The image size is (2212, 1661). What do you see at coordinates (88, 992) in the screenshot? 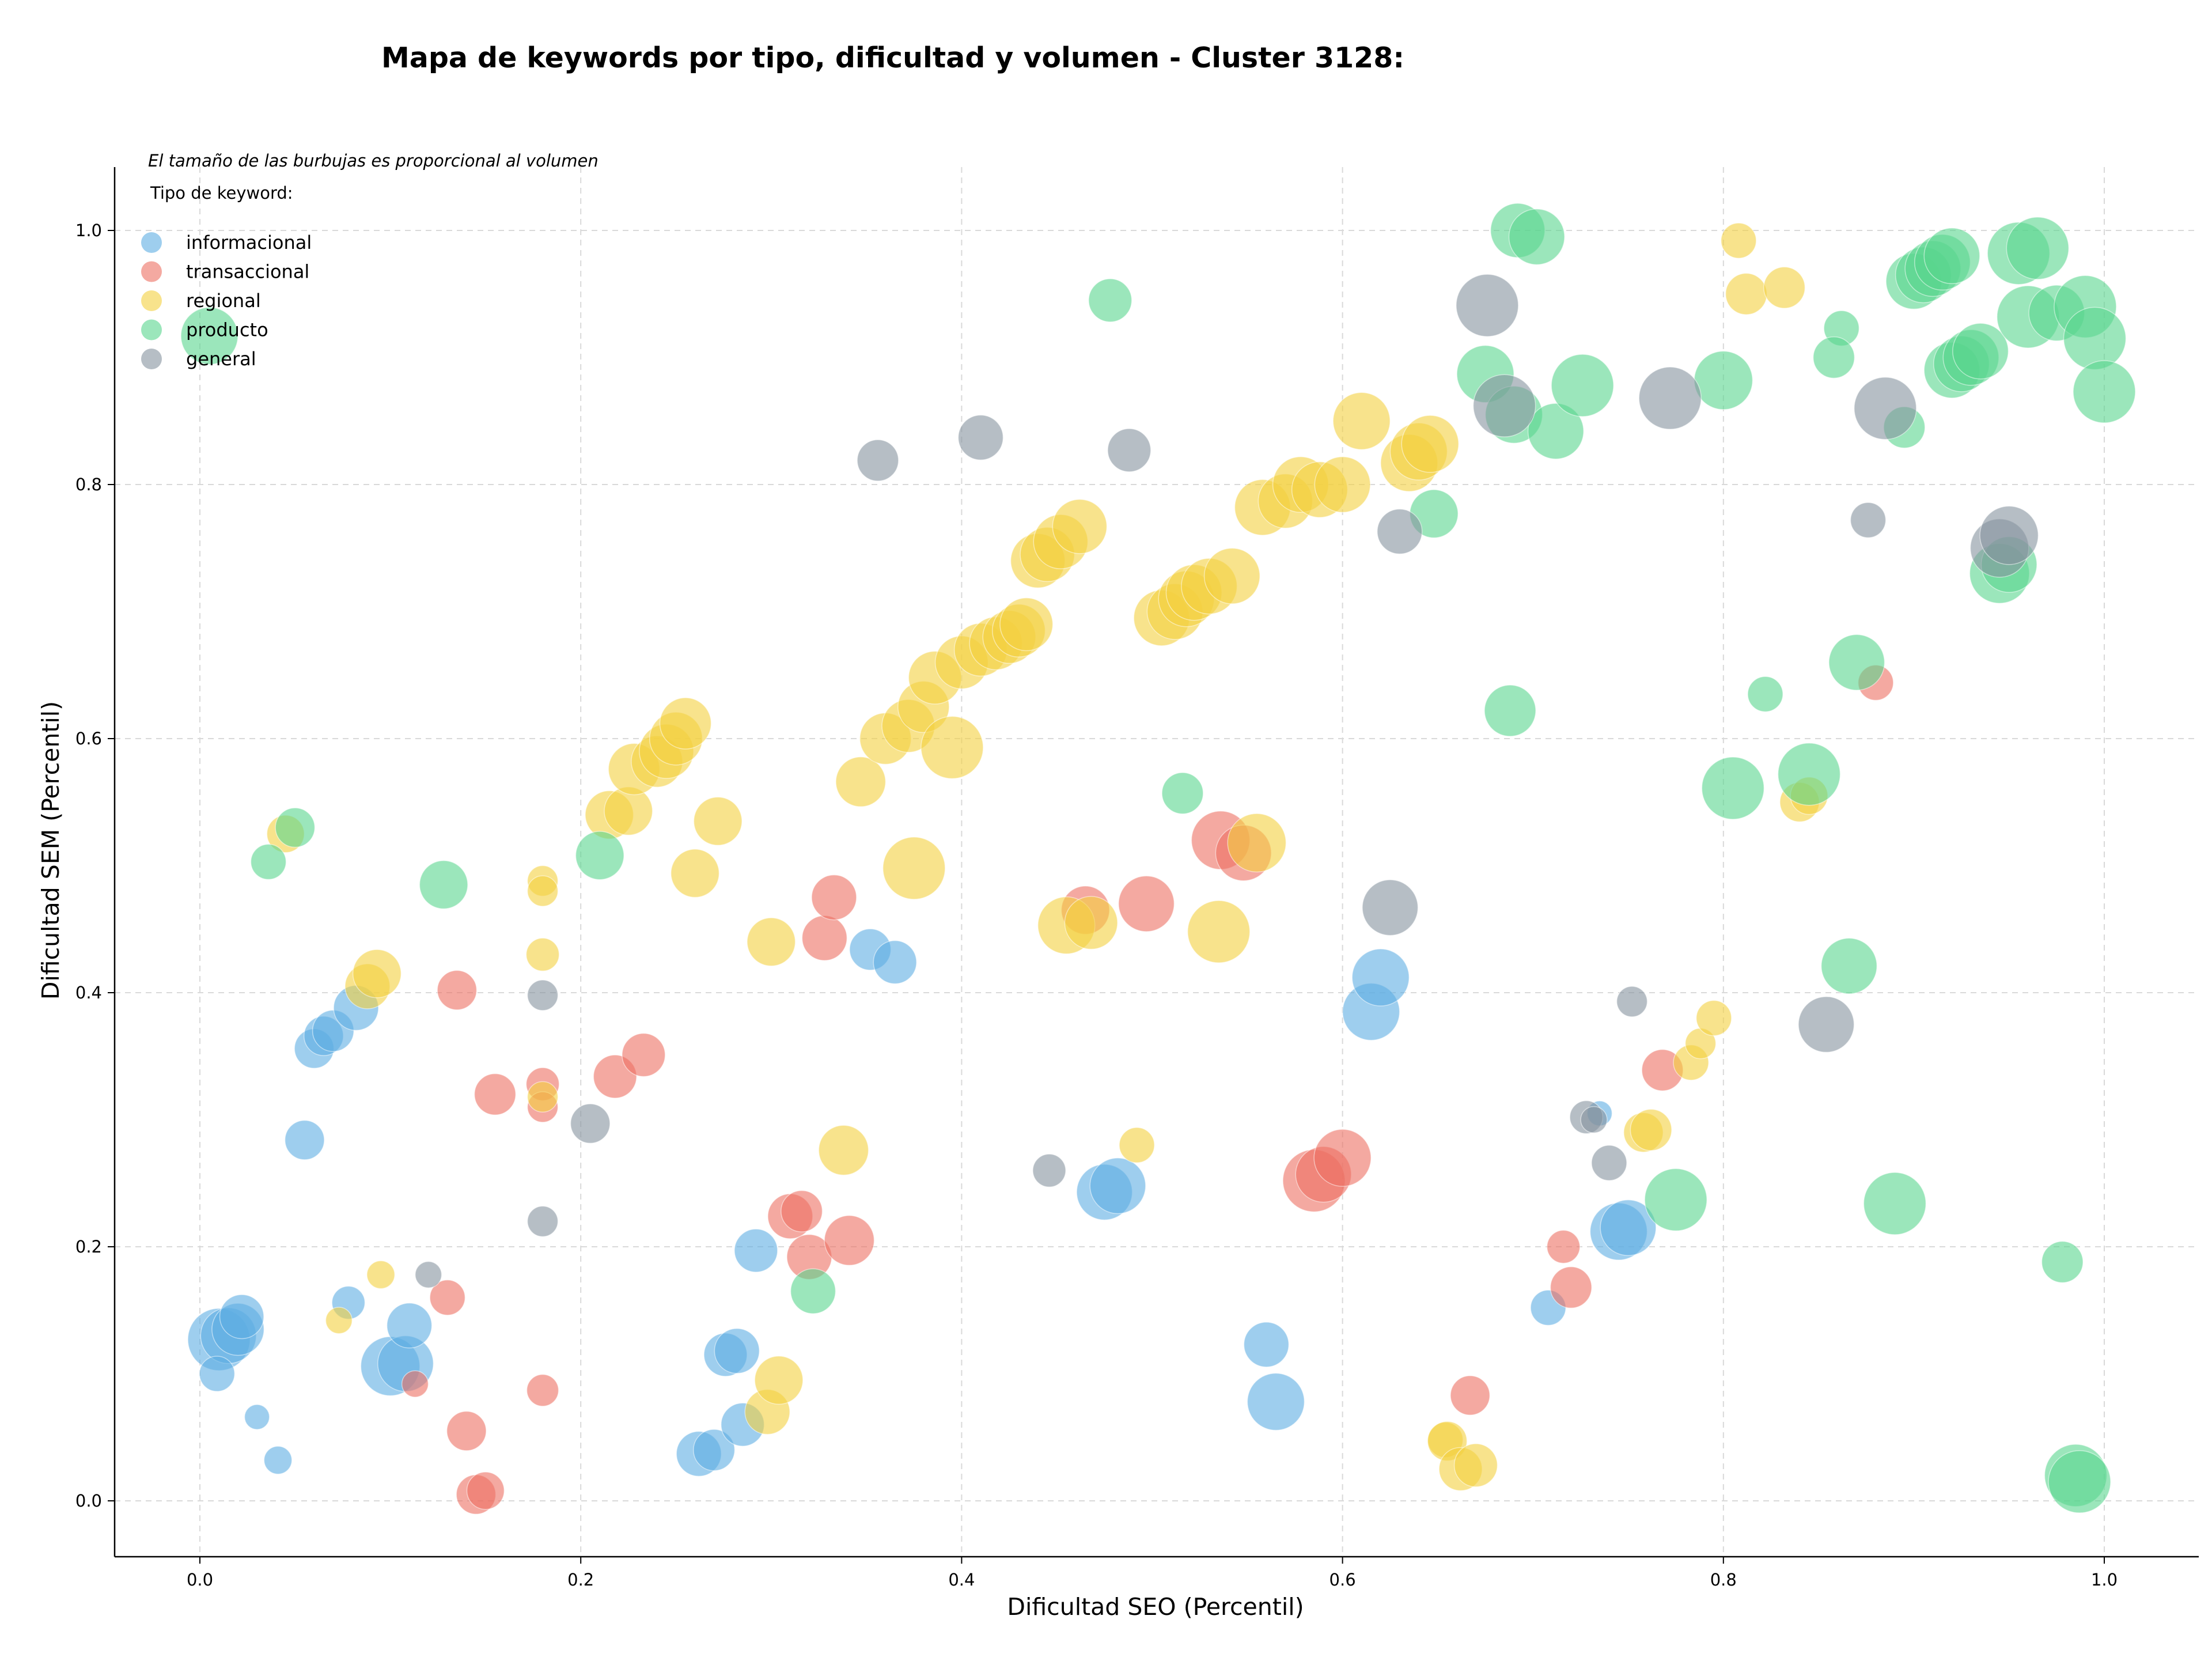
I see `y-tick-label: 0.4` at bounding box center [88, 992].